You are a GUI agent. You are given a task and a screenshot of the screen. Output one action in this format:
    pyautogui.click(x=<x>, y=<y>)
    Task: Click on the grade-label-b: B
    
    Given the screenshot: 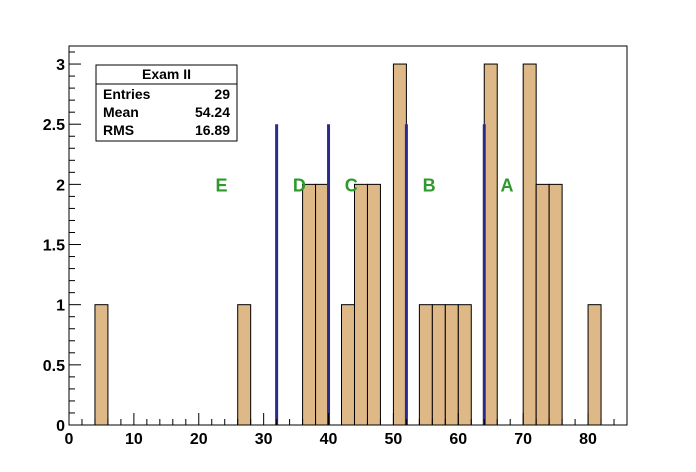 What is the action you would take?
    pyautogui.click(x=429, y=185)
    